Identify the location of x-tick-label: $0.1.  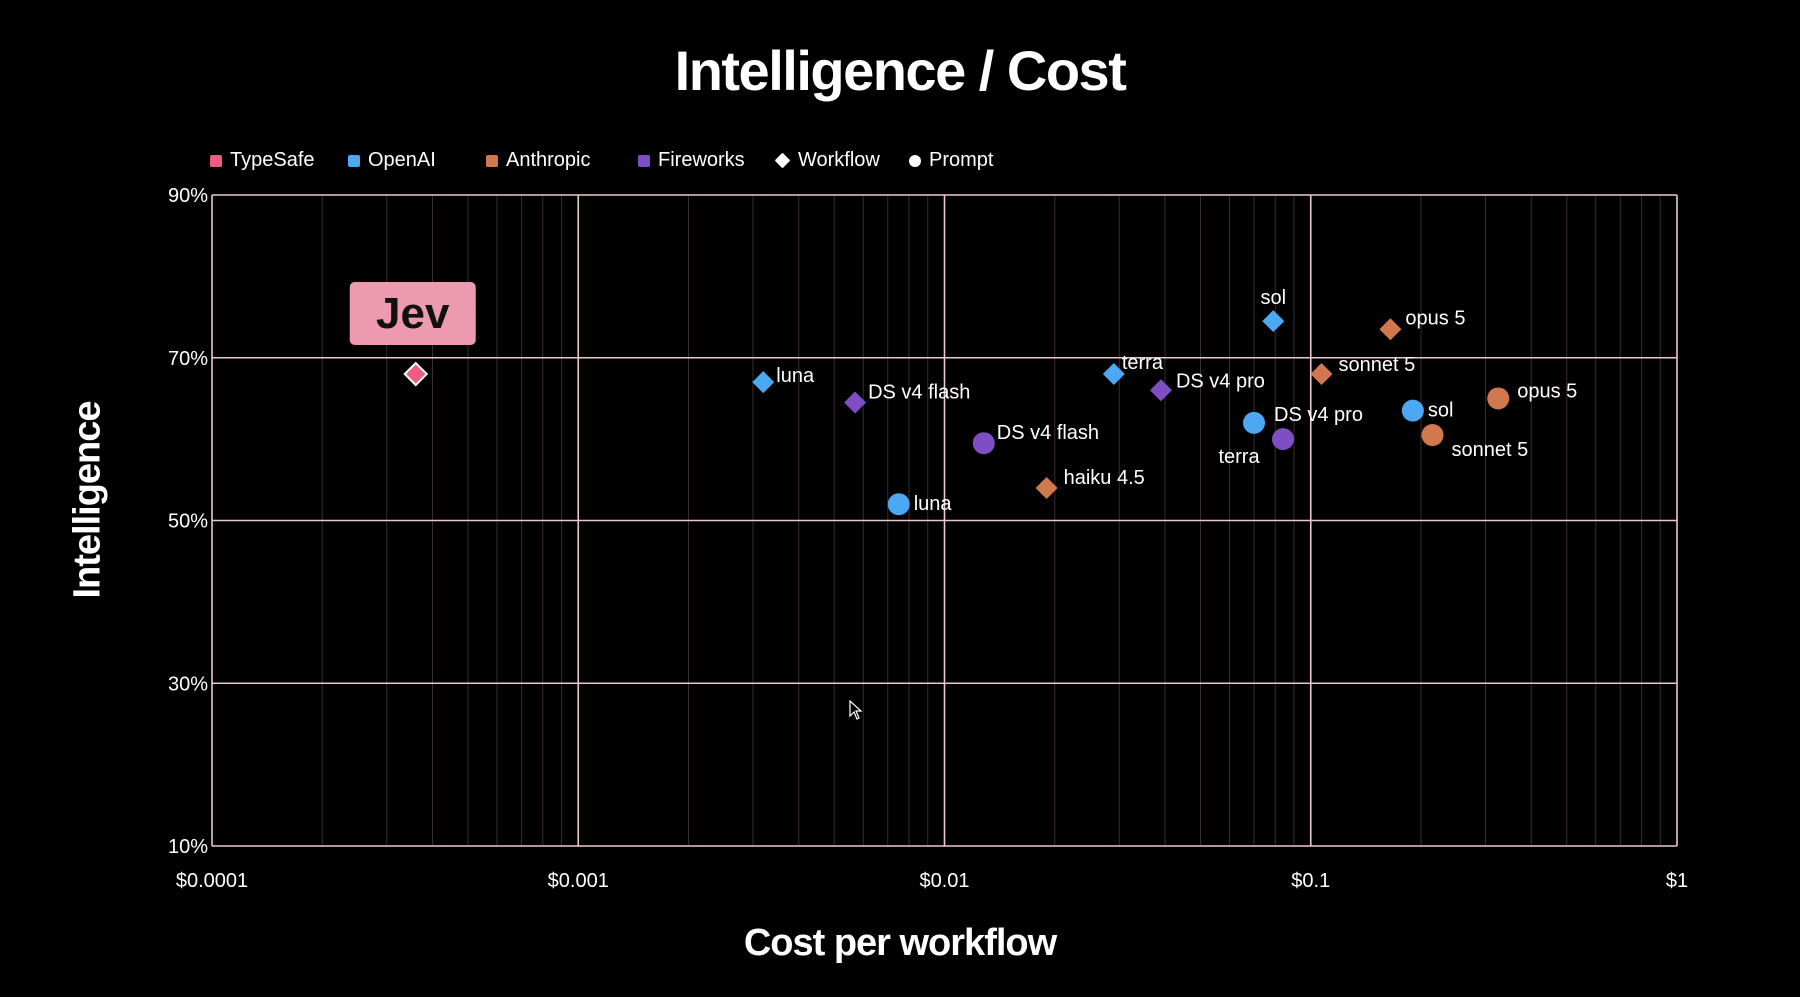
(1310, 881).